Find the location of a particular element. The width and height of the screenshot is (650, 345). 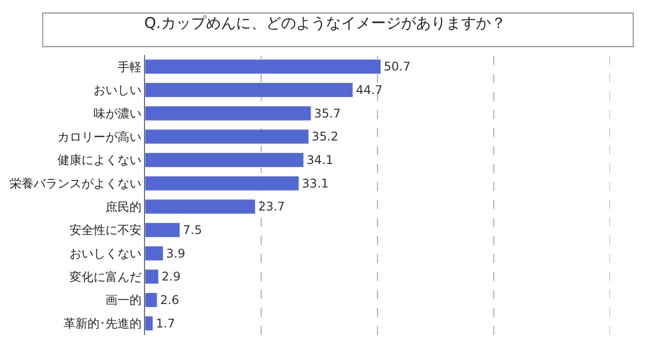

data-label: 50.7 is located at coordinates (397, 67).